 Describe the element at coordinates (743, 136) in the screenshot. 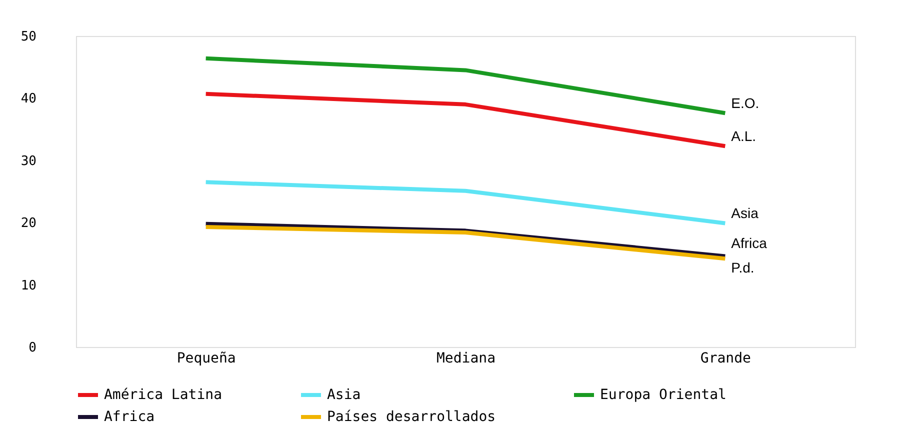

I see `annotation: A.L.` at that location.